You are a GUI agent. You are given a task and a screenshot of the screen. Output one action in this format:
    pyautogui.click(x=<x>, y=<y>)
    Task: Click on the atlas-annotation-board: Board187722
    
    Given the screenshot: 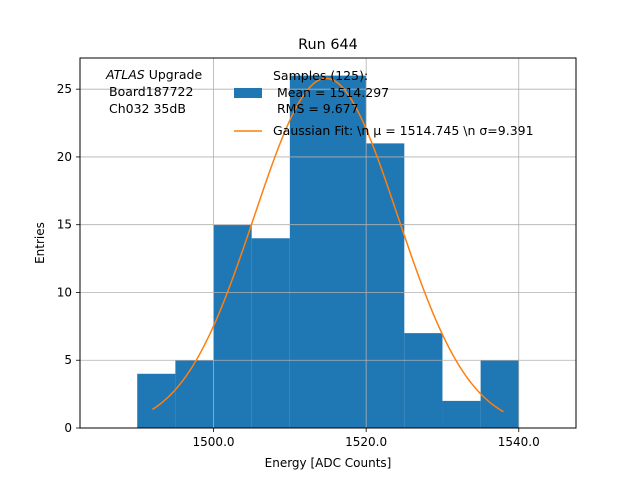 What is the action you would take?
    pyautogui.click(x=151, y=91)
    